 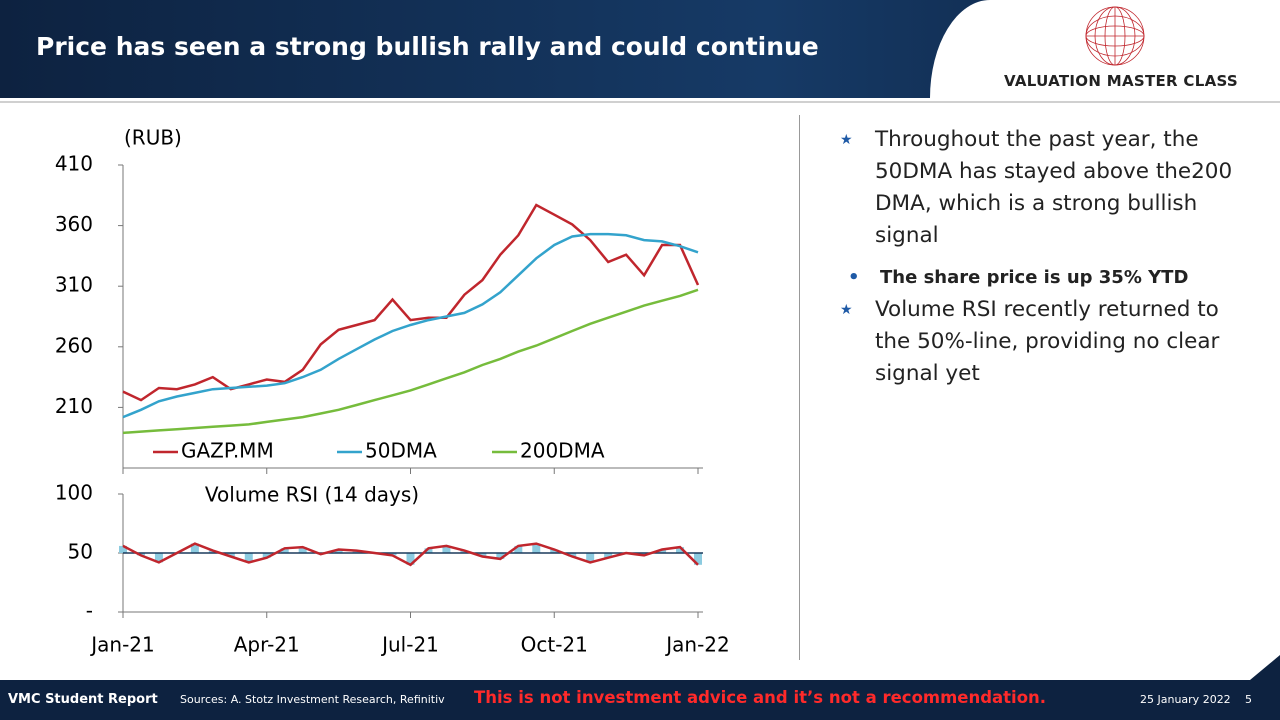 I want to click on legend-label: 50DMA, so click(x=401, y=451).